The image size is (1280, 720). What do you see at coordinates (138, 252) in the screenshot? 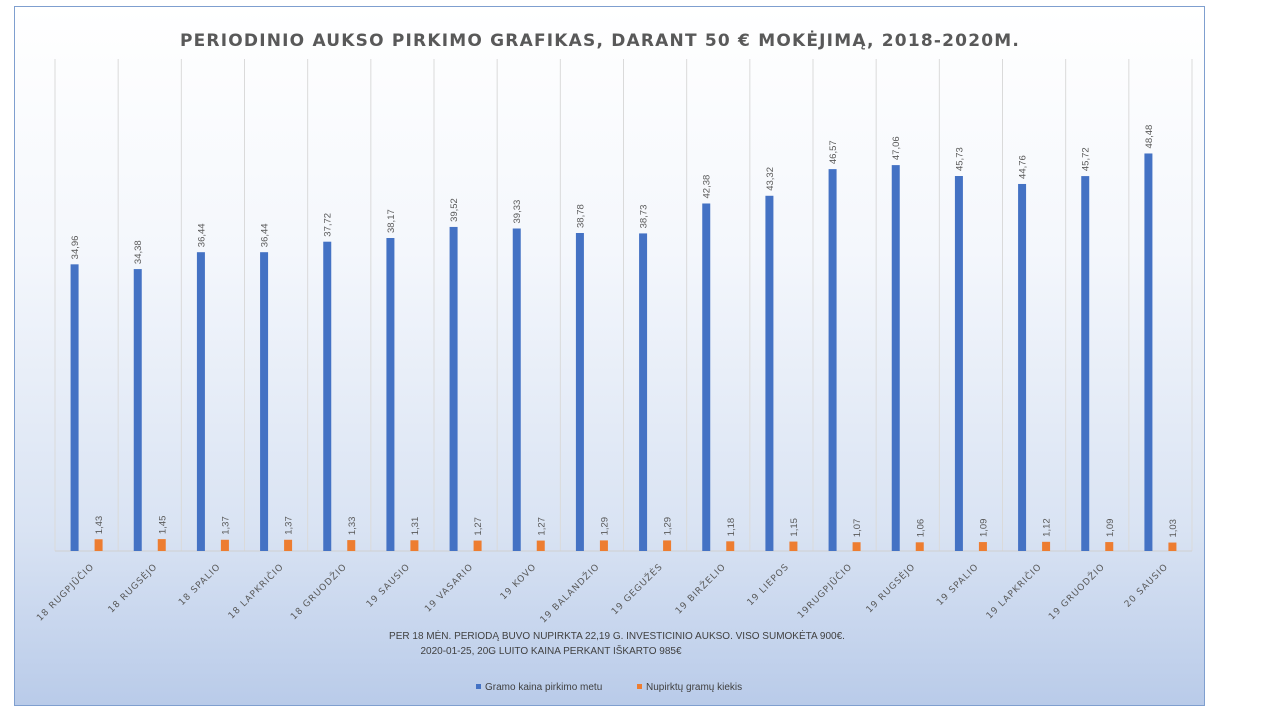
I see `data-label-gramo-kaina-2: 34,38` at bounding box center [138, 252].